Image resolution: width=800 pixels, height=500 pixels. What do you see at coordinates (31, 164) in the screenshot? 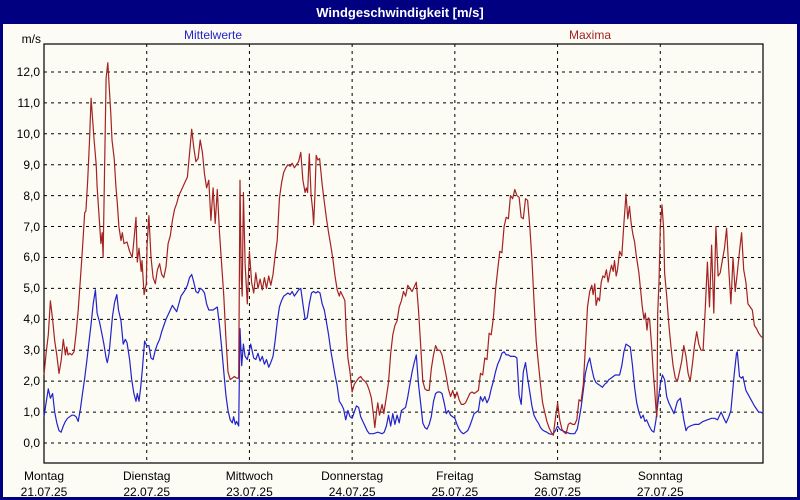
I see `y-tick-label: 9,0` at bounding box center [31, 164].